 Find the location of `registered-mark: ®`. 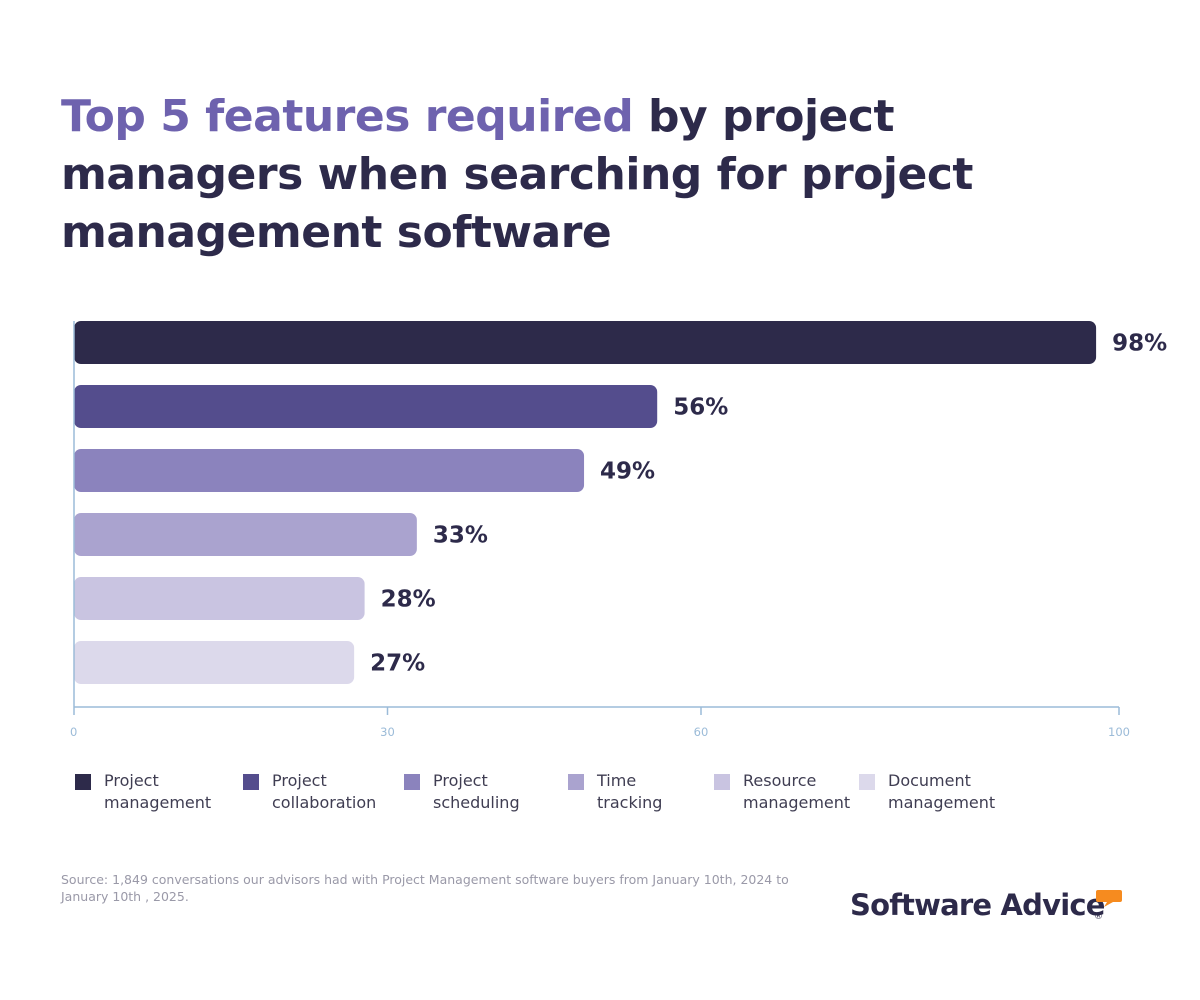

registered-mark: ® is located at coordinates (1098, 917).